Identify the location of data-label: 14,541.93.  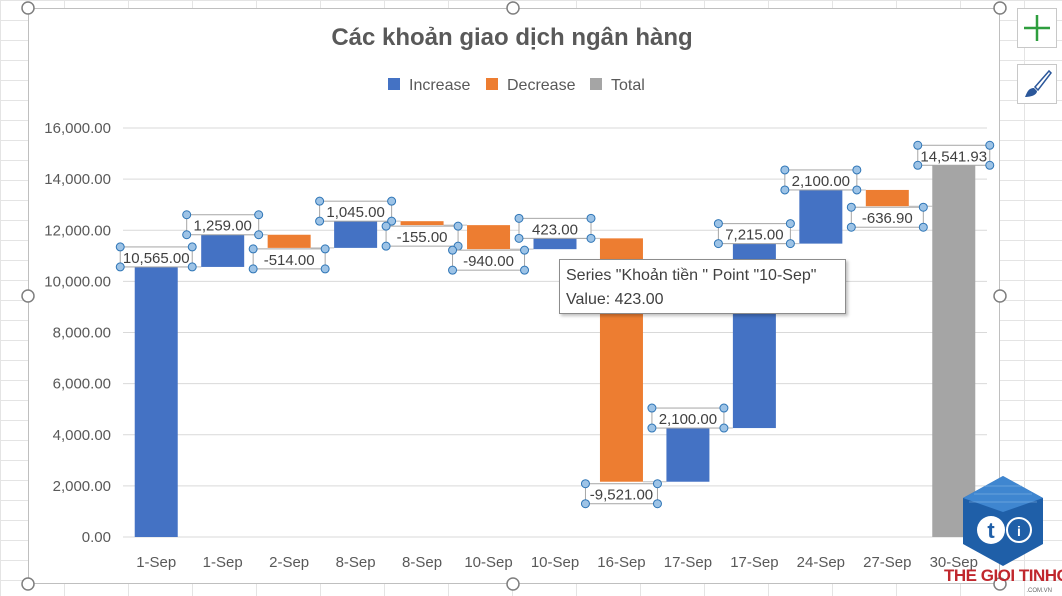
(953, 156).